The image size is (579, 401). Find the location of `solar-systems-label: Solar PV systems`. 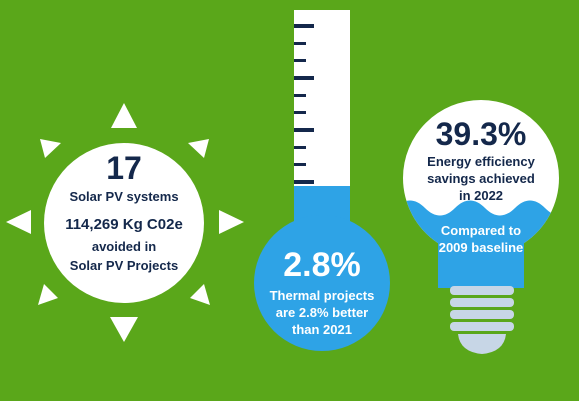

solar-systems-label: Solar PV systems is located at coordinates (124, 196).